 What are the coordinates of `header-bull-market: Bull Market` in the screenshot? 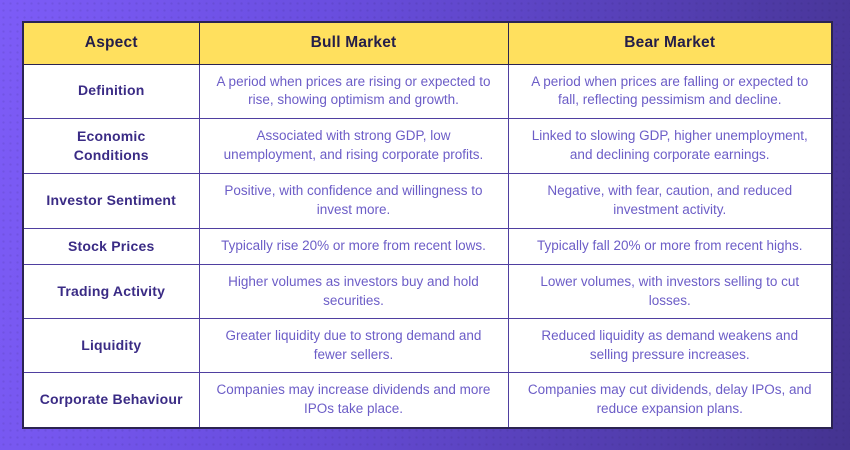 It's located at (353, 43).